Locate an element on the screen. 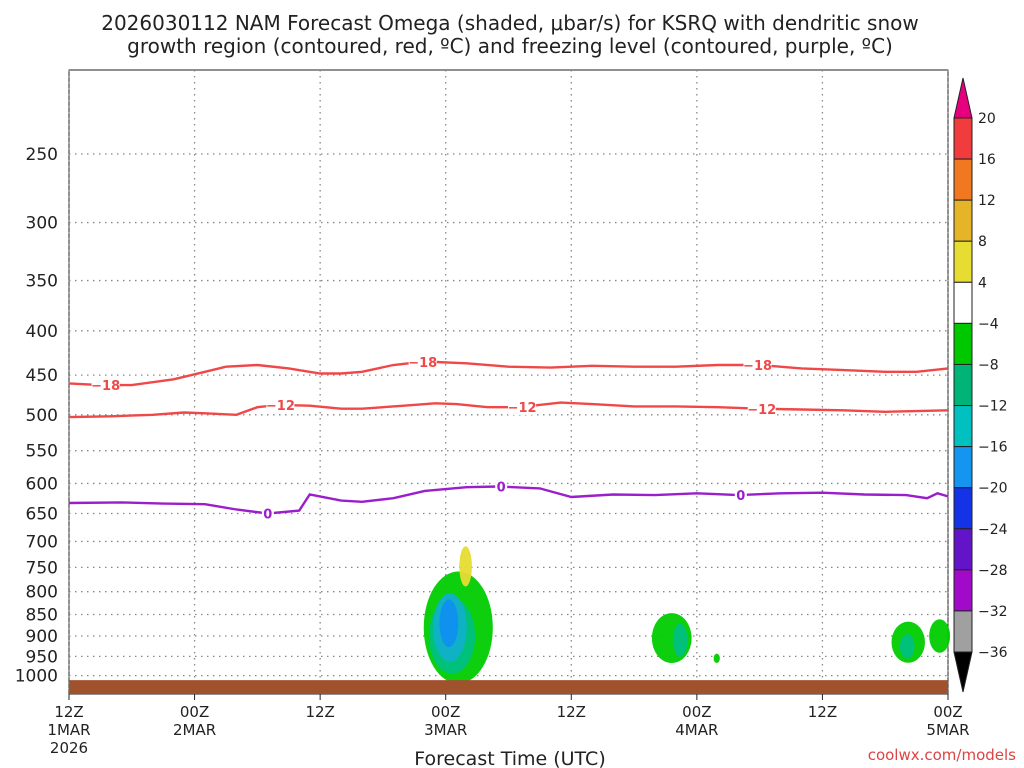 This screenshot has width=1024, height=768. y-tick-label: 400 is located at coordinates (42, 332).